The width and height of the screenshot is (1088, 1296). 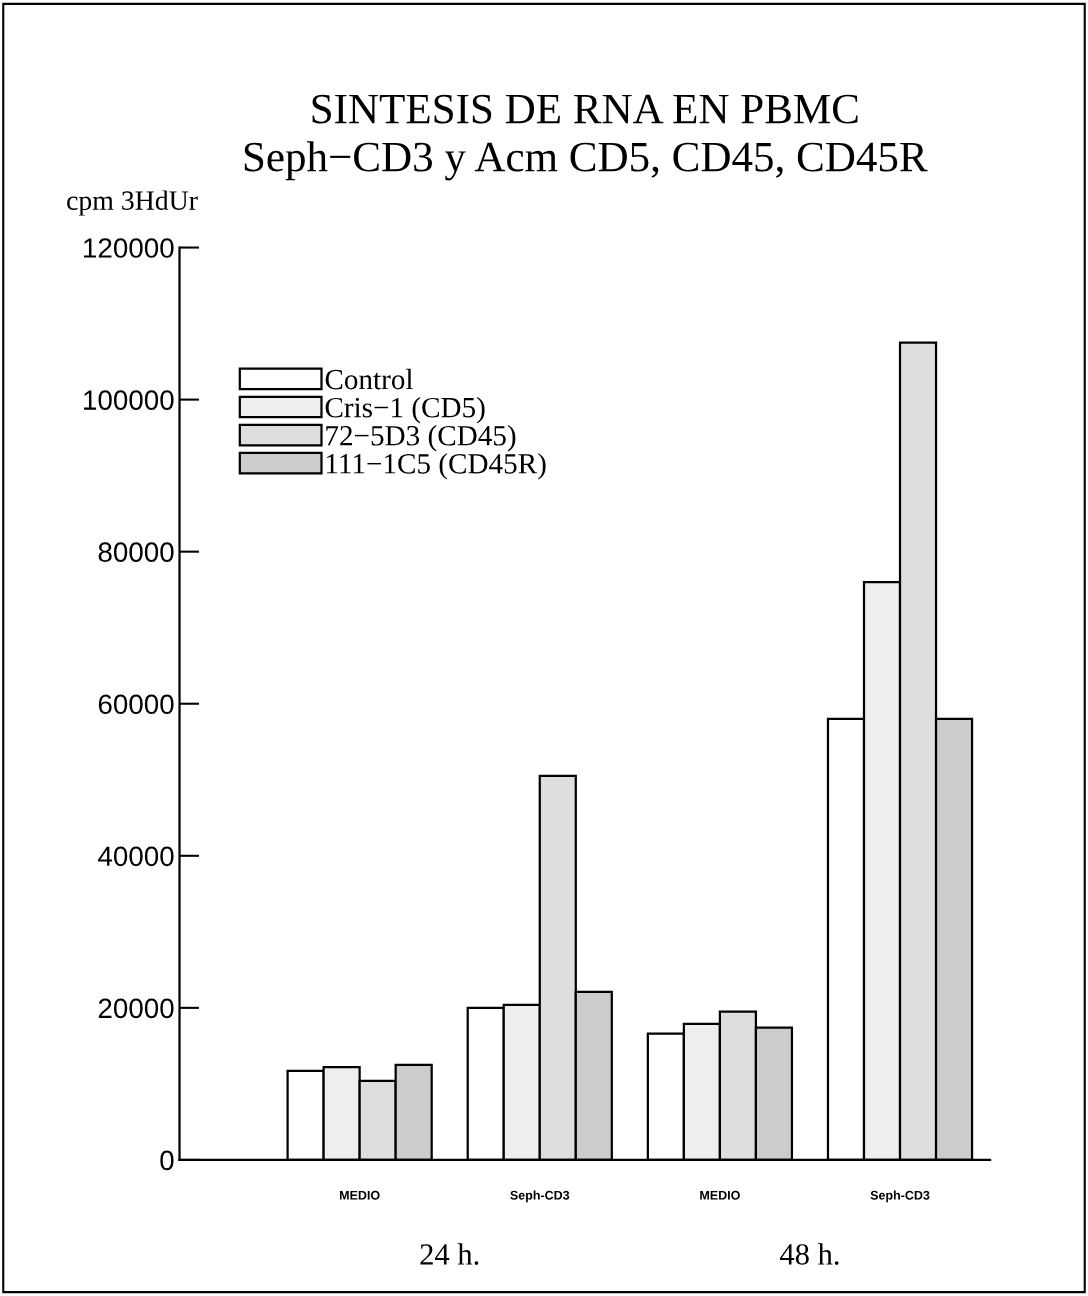 What do you see at coordinates (136, 1008) in the screenshot?
I see `y-tick-label: 20000` at bounding box center [136, 1008].